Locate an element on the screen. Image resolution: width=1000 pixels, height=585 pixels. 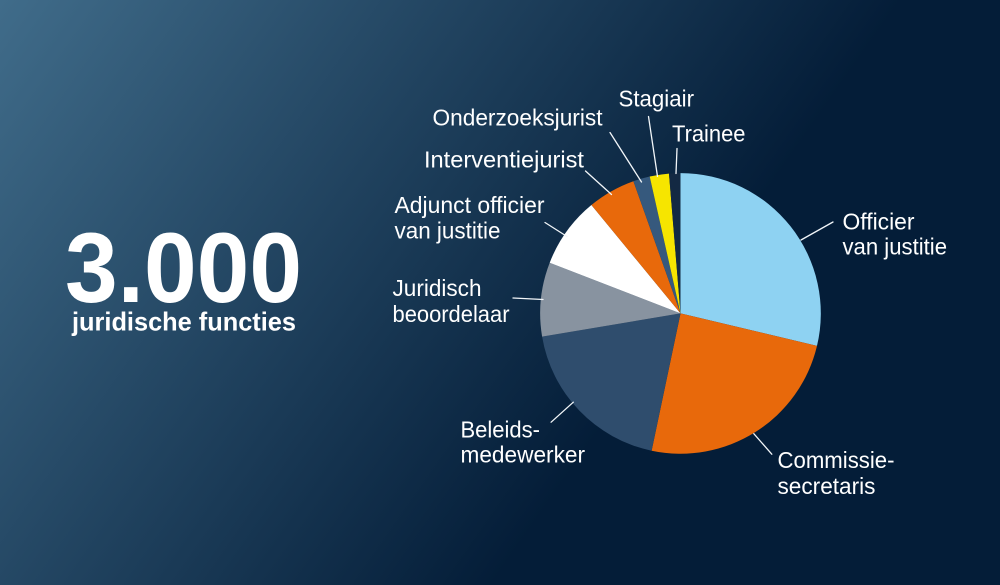
svg-text: Beleids- is located at coordinates (501, 430).